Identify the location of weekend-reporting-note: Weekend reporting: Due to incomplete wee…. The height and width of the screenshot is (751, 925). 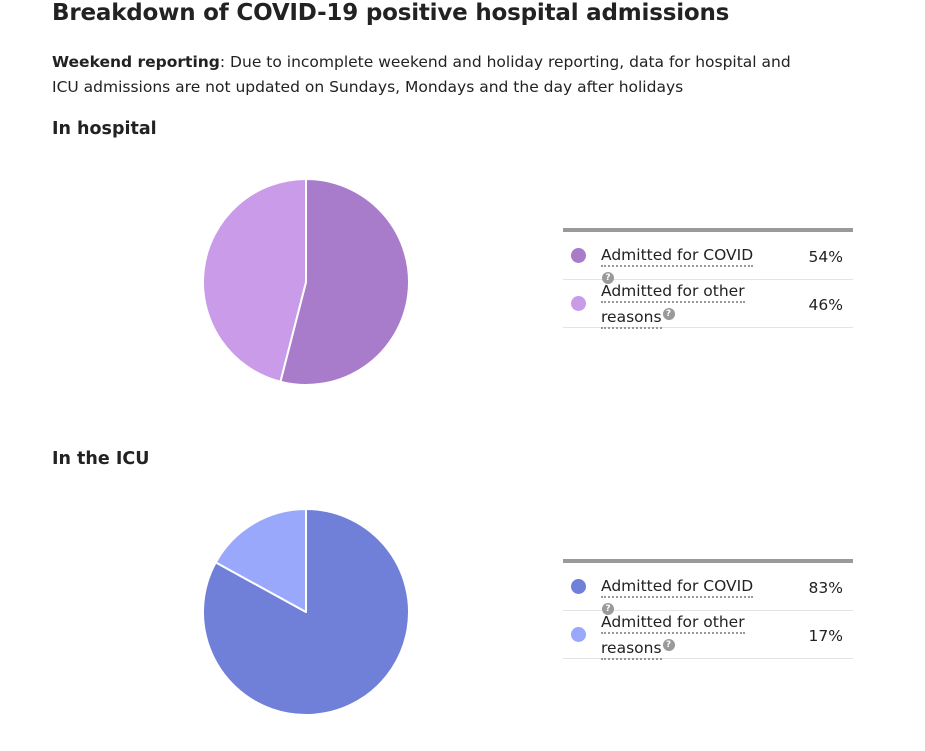
(432, 75).